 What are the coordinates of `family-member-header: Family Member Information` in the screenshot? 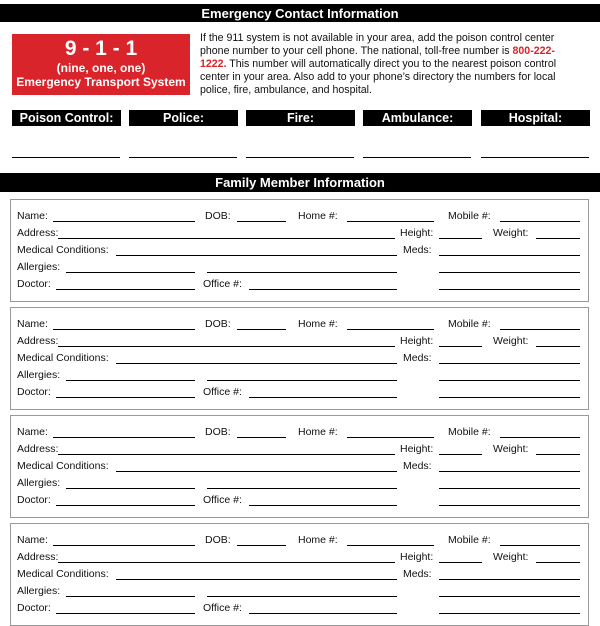 It's located at (300, 182).